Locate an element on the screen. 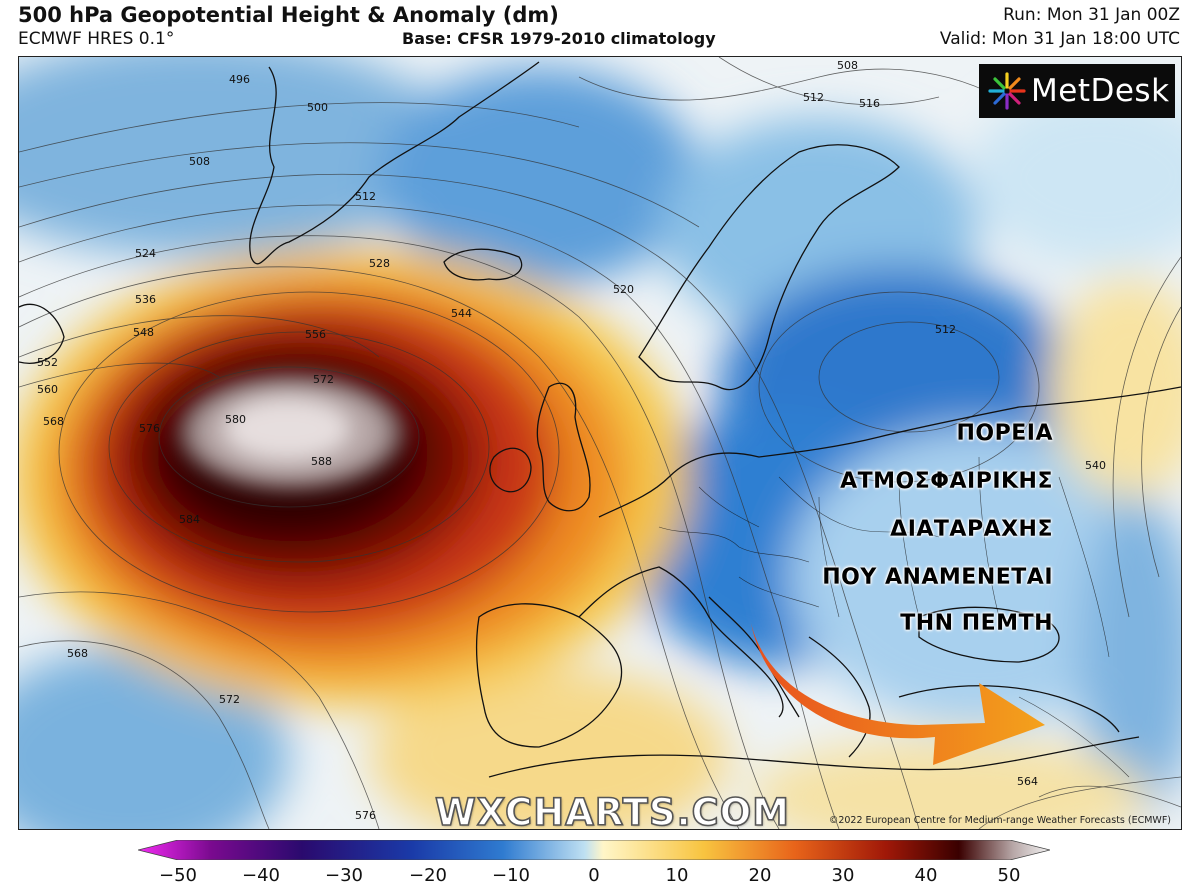  model-label: ECMWF HRES 0.1° is located at coordinates (96, 39).